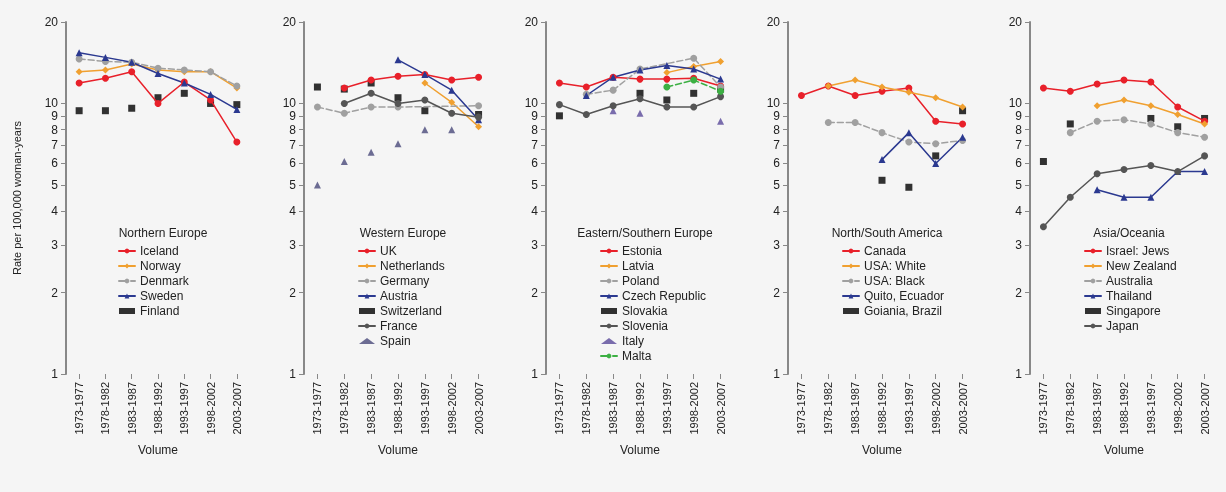  I want to click on x-axis-title: Volume, so click(158, 450).